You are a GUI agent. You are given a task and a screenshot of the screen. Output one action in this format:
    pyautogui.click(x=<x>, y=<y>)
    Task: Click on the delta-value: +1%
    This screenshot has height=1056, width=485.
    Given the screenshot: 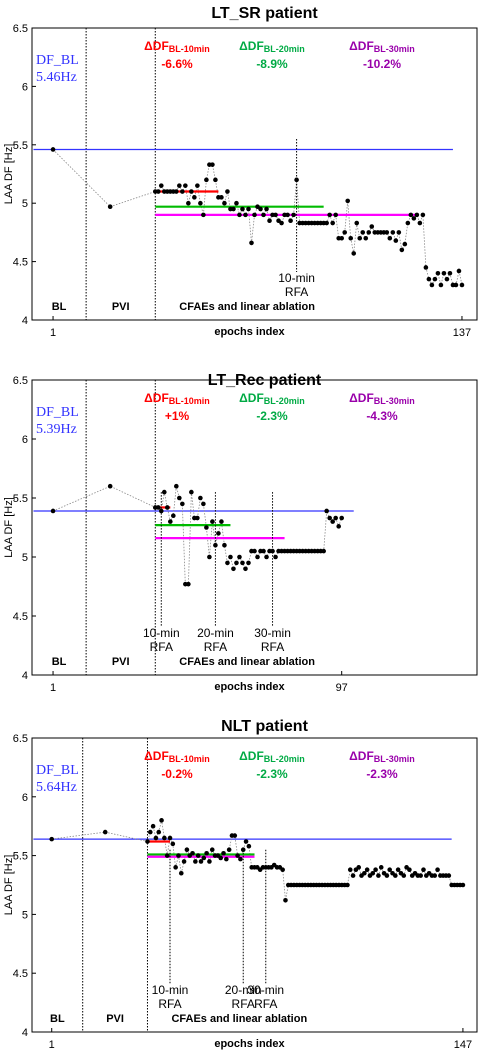 What is the action you would take?
    pyautogui.click(x=177, y=416)
    